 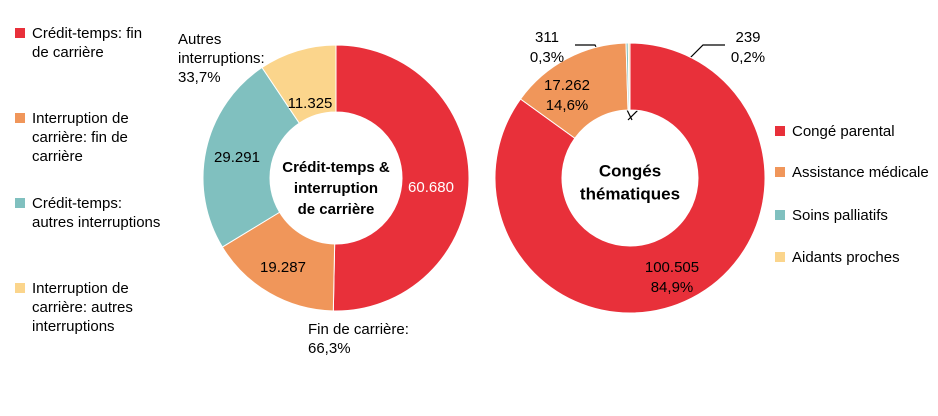 I want to click on annotation: Fin de carrière: 66,3%, so click(x=358, y=339).